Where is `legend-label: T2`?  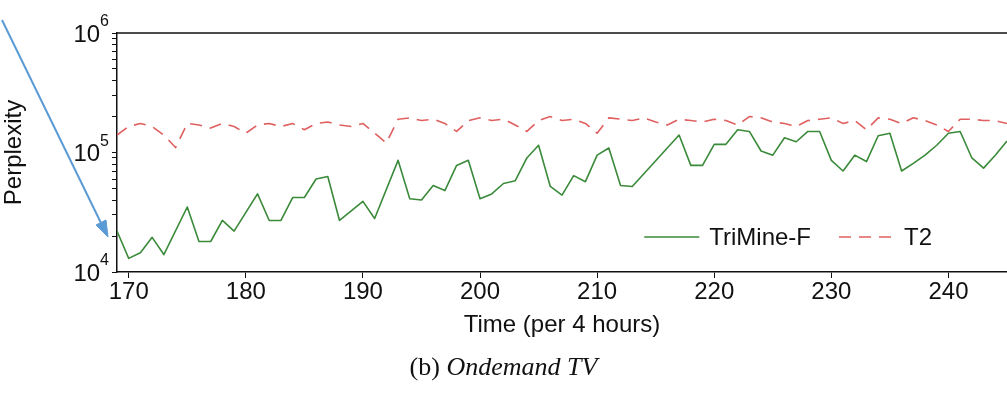
legend-label: T2 is located at coordinates (918, 236).